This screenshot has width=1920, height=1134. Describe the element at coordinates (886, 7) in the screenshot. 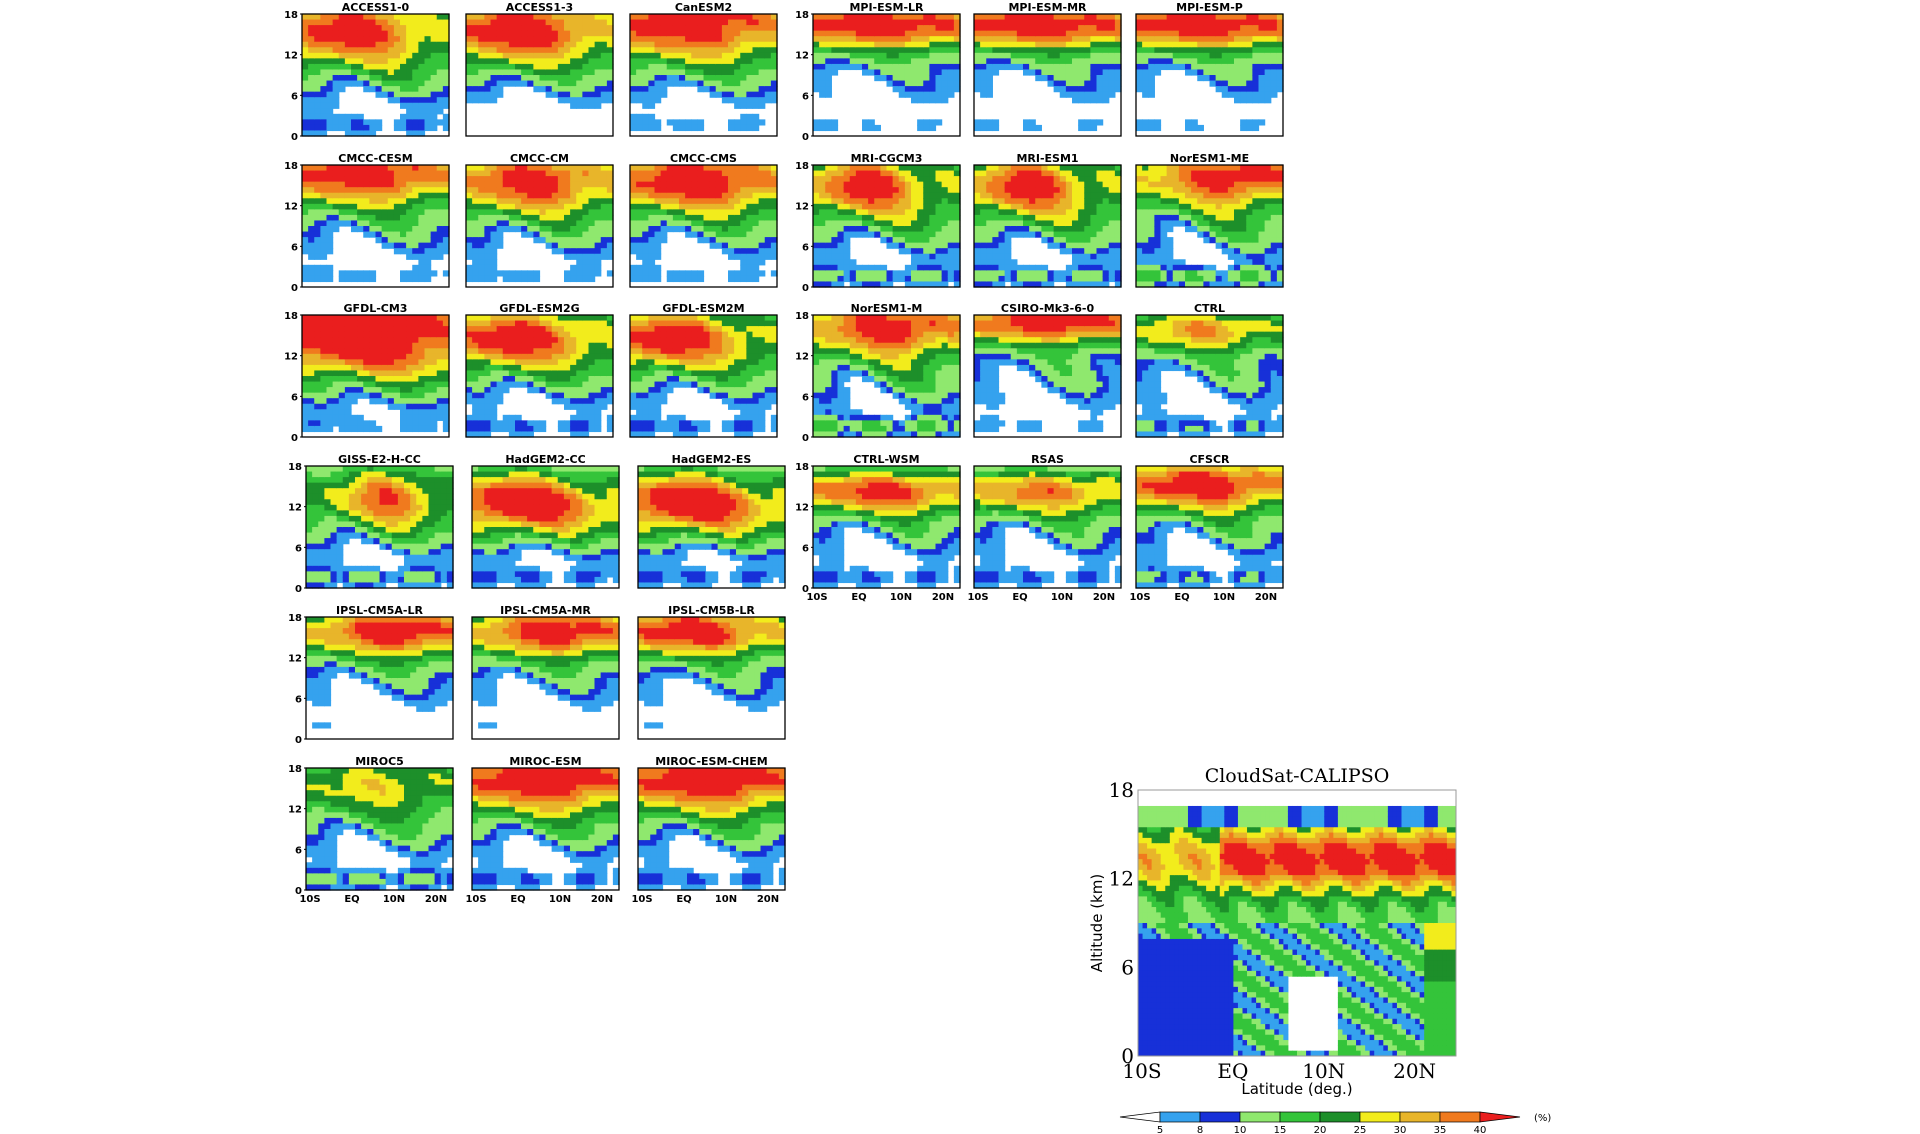

I see `panel-title: MPI-ESM-LR` at that location.